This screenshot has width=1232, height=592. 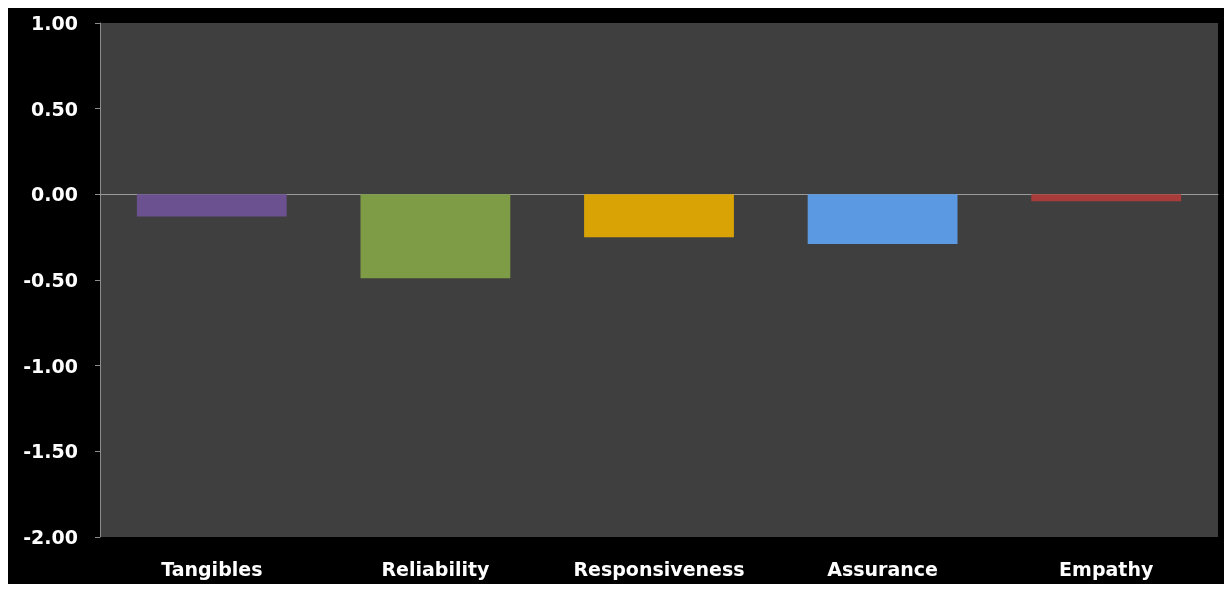 I want to click on y-tick-label: -0.50, so click(x=50, y=280).